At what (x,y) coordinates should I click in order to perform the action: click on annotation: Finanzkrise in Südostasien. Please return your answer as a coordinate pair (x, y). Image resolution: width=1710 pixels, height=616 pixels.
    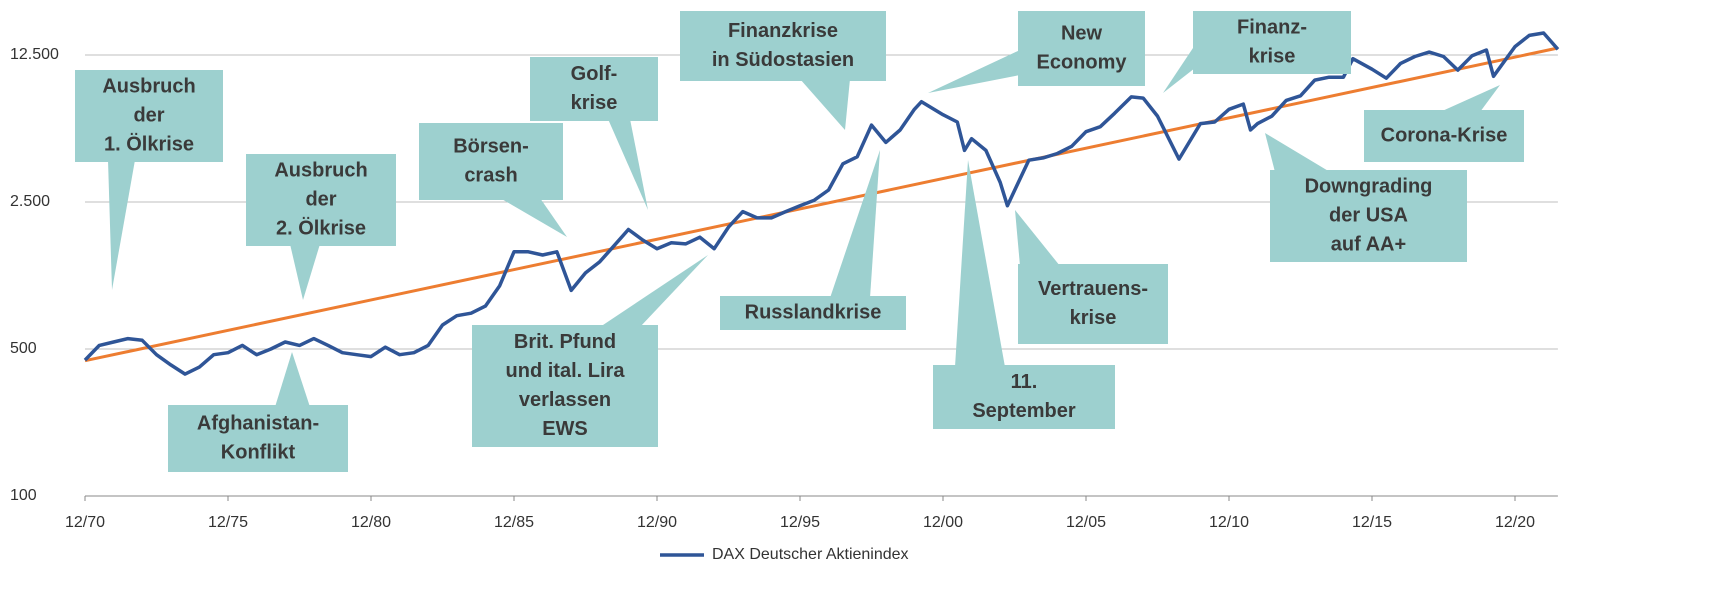
    Looking at the image, I should click on (783, 70).